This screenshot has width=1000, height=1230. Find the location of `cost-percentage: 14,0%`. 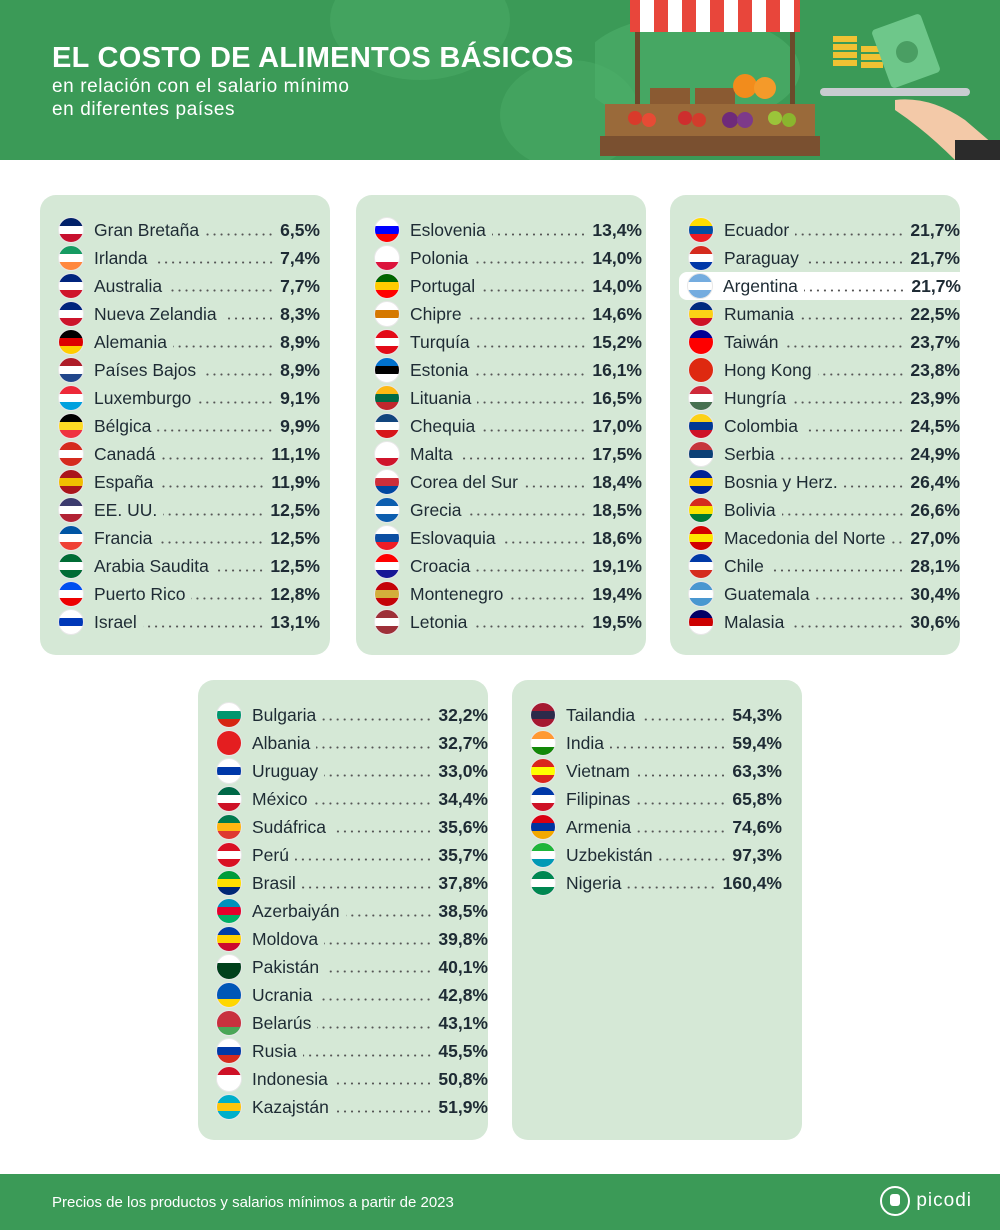

cost-percentage: 14,0% is located at coordinates (617, 285).